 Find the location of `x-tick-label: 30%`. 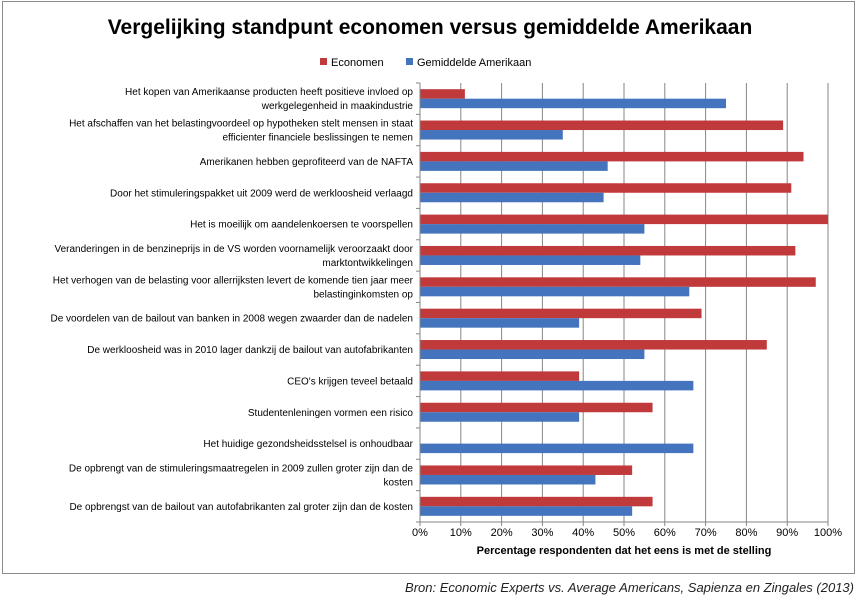

x-tick-label: 30% is located at coordinates (542, 533).